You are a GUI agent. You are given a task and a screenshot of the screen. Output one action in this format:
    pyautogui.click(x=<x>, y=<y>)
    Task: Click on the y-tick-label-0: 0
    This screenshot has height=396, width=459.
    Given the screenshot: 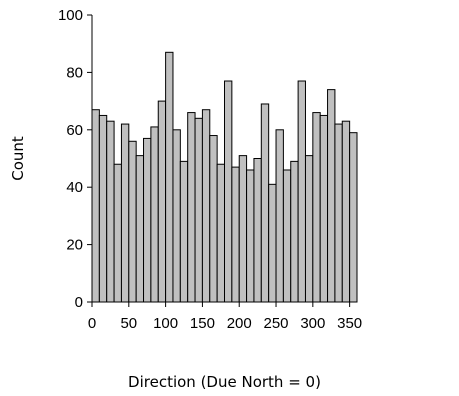 What is the action you would take?
    pyautogui.click(x=79, y=302)
    